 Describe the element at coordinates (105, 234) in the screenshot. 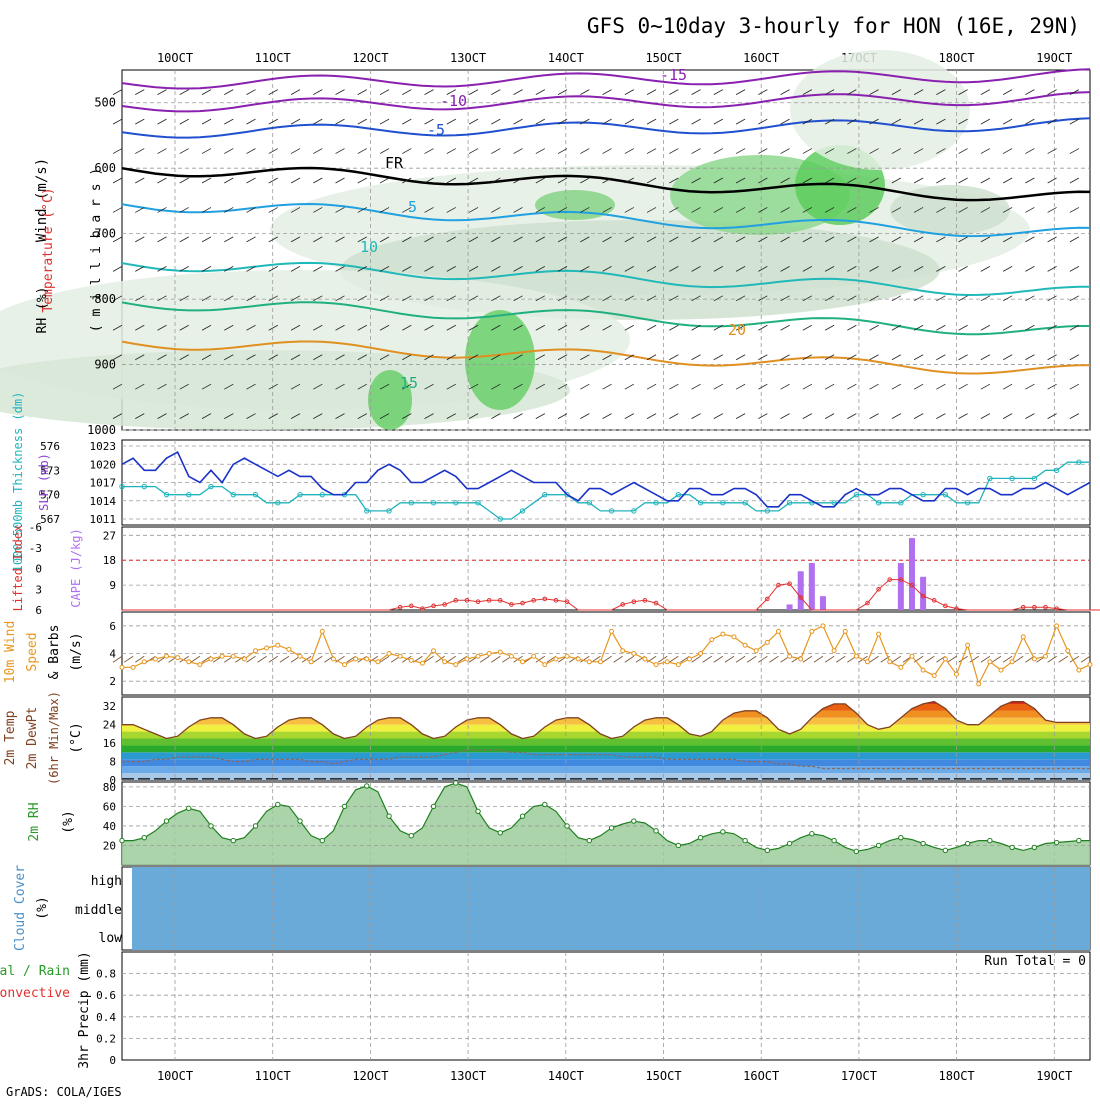

I see `pressure-tick: 700` at that location.